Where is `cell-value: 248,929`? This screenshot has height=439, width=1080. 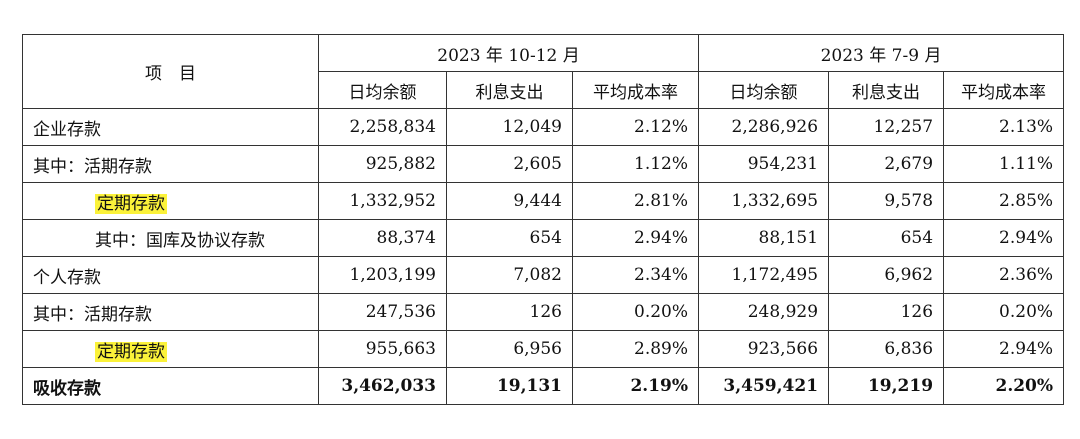 cell-value: 248,929 is located at coordinates (764, 312).